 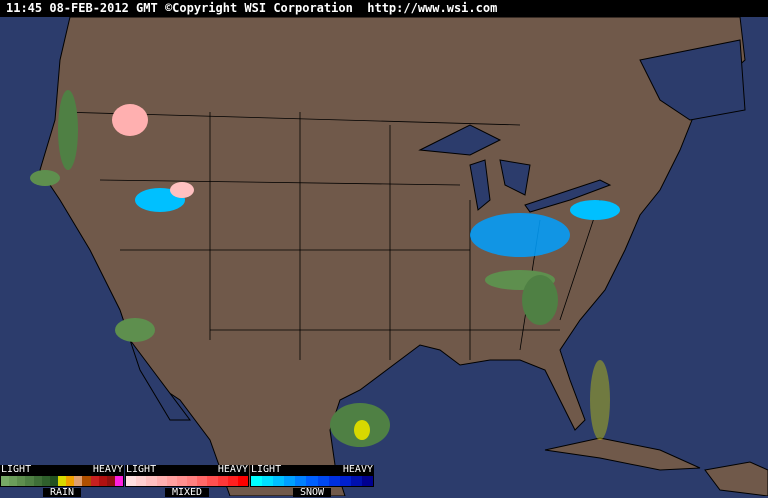 I want to click on legend-mixed: LIGHT HEAVY MIXED, so click(x=187, y=481).